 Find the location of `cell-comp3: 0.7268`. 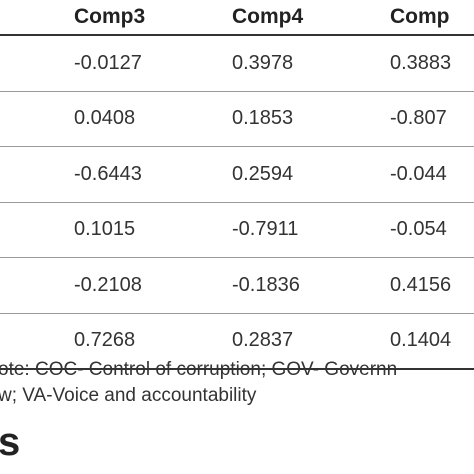

cell-comp3: 0.7268 is located at coordinates (105, 340).